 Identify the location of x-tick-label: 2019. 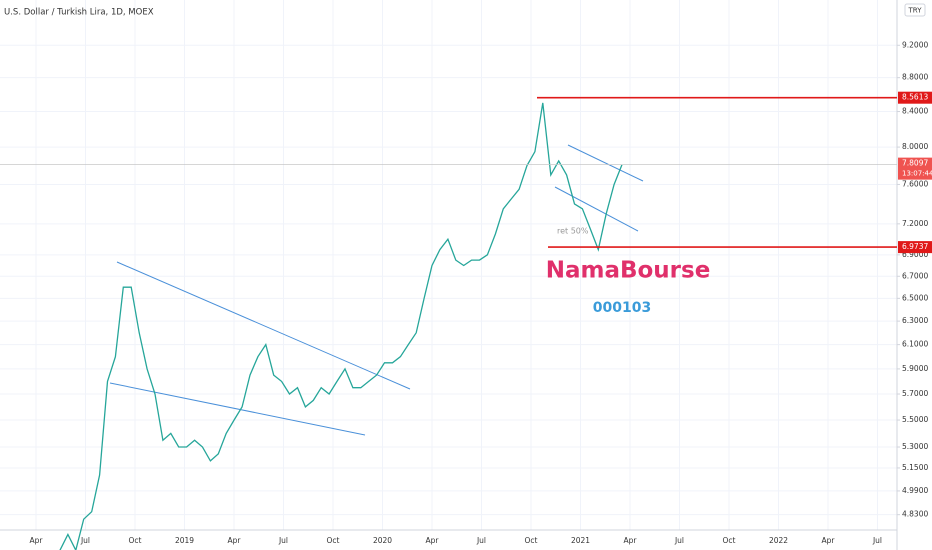
(184, 540).